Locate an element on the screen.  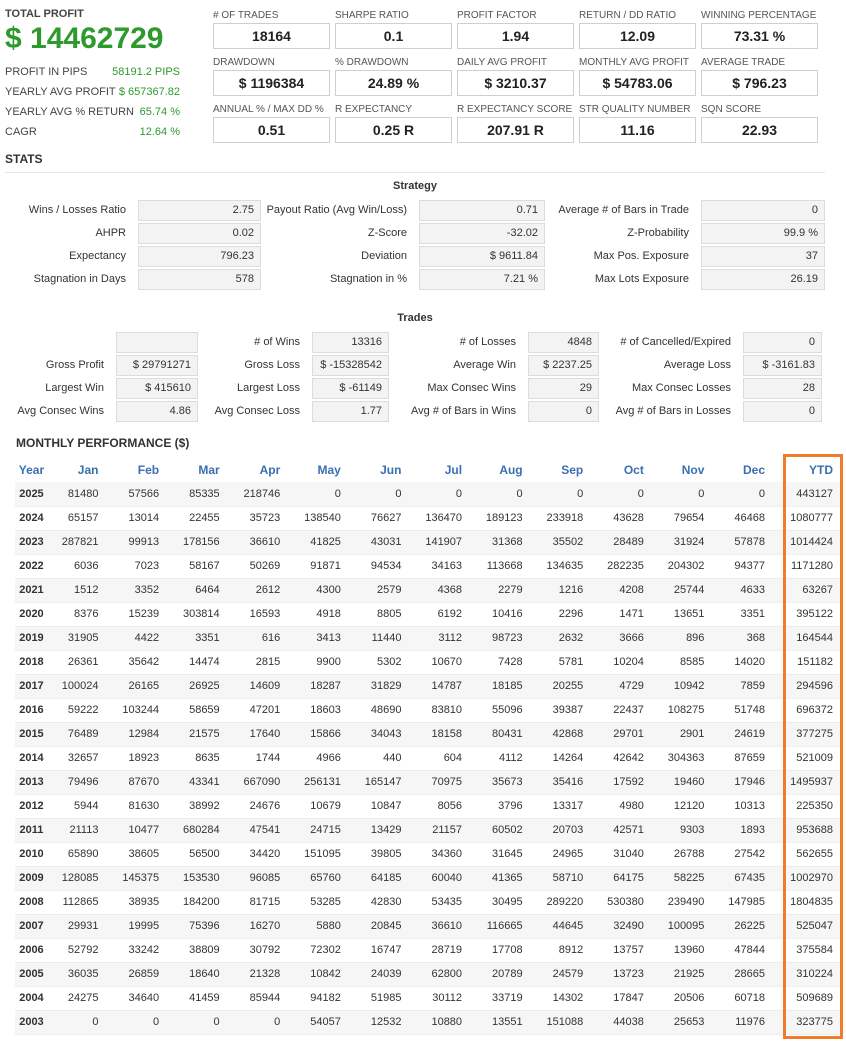
month-cell: 4112 is located at coordinates (502, 758).